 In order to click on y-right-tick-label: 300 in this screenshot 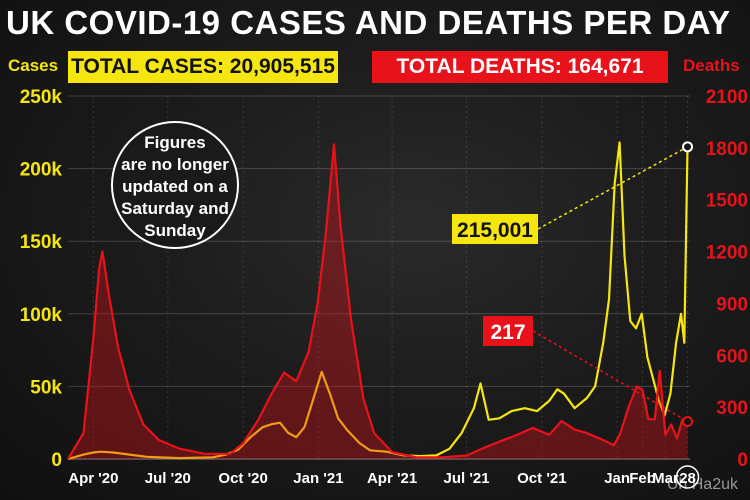, I will do `click(732, 408)`.